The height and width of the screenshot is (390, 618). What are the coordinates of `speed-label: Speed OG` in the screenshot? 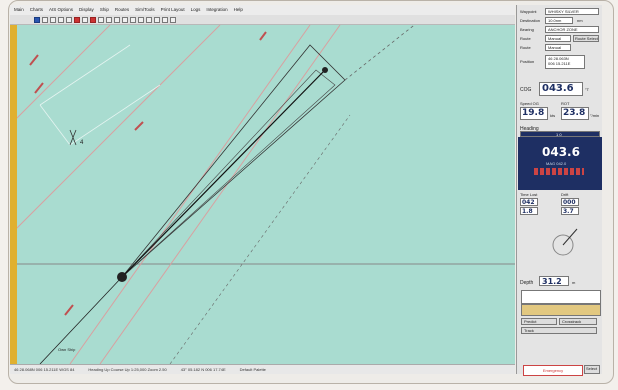 It's located at (529, 103).